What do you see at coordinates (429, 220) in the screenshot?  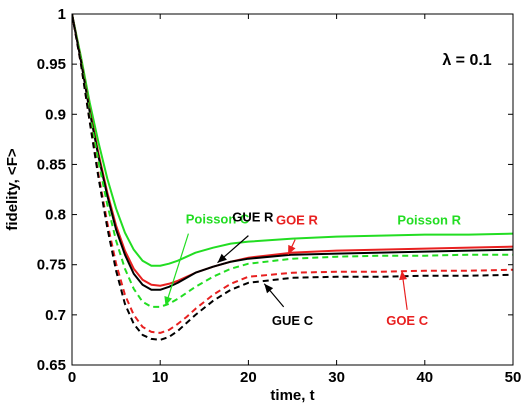 I see `annotation-label-poisson-r: Poisson R` at bounding box center [429, 220].